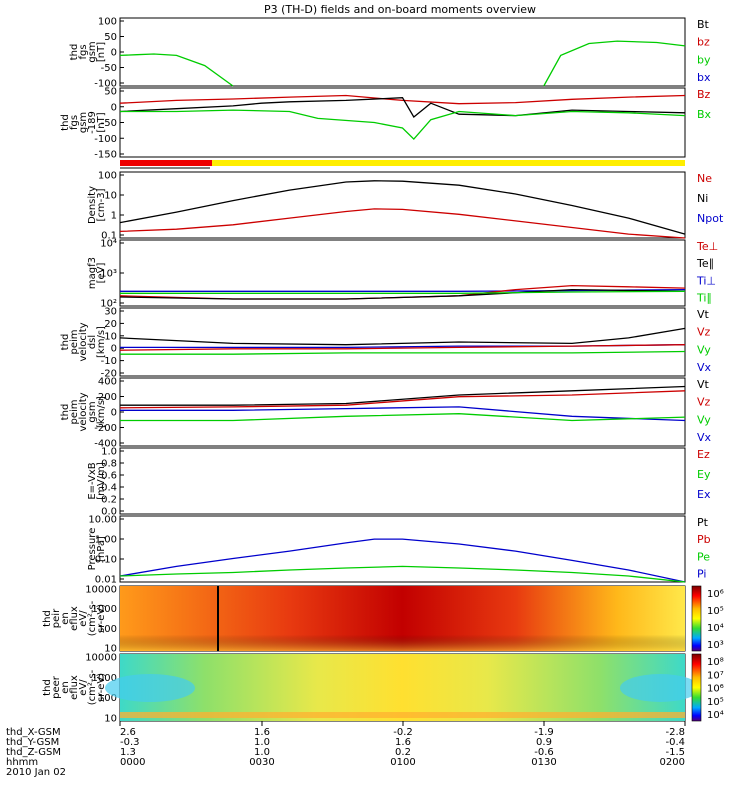 The image size is (750, 800). Describe the element at coordinates (109, 361) in the screenshot. I see `y-tick-label: -10` at that location.